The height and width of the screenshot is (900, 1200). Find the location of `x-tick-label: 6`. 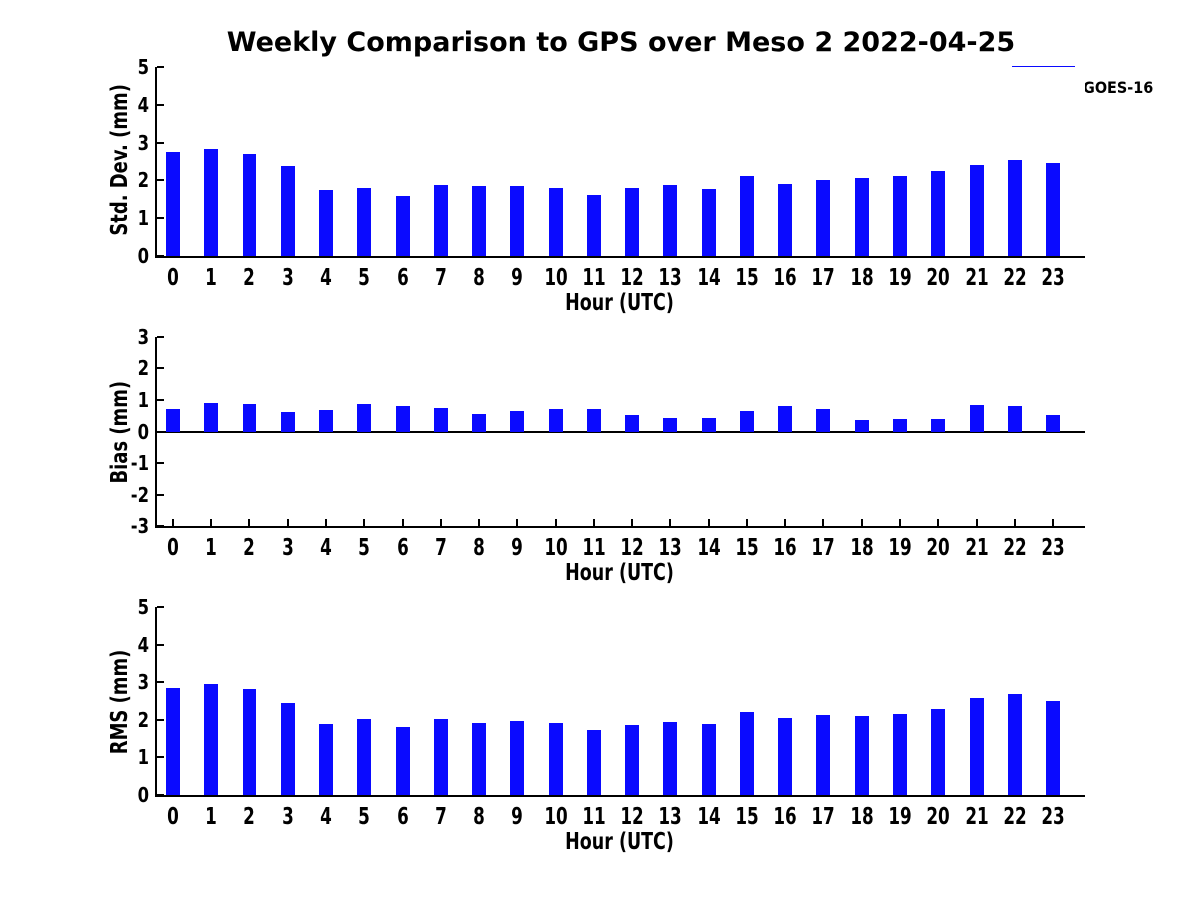

x-tick-label: 6 is located at coordinates (402, 548).